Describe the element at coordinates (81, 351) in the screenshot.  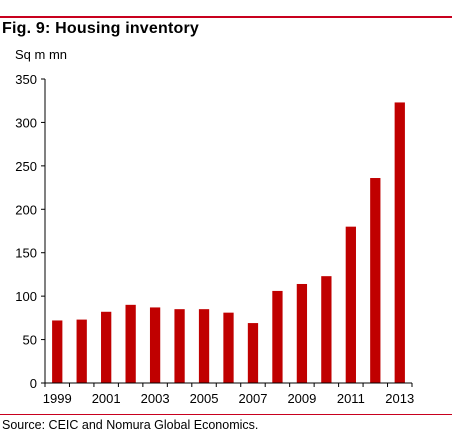
I see `bar-2000` at that location.